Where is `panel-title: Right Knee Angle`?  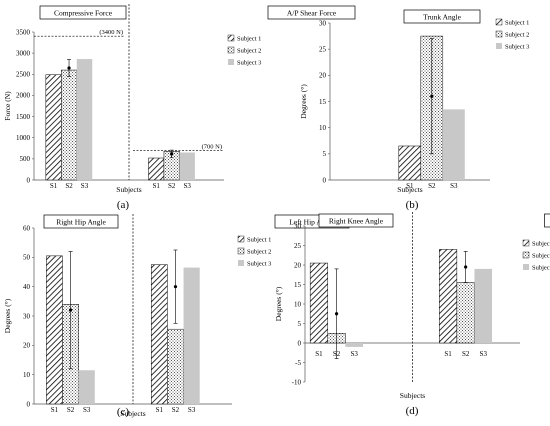 panel-title: Right Knee Angle is located at coordinates (356, 220).